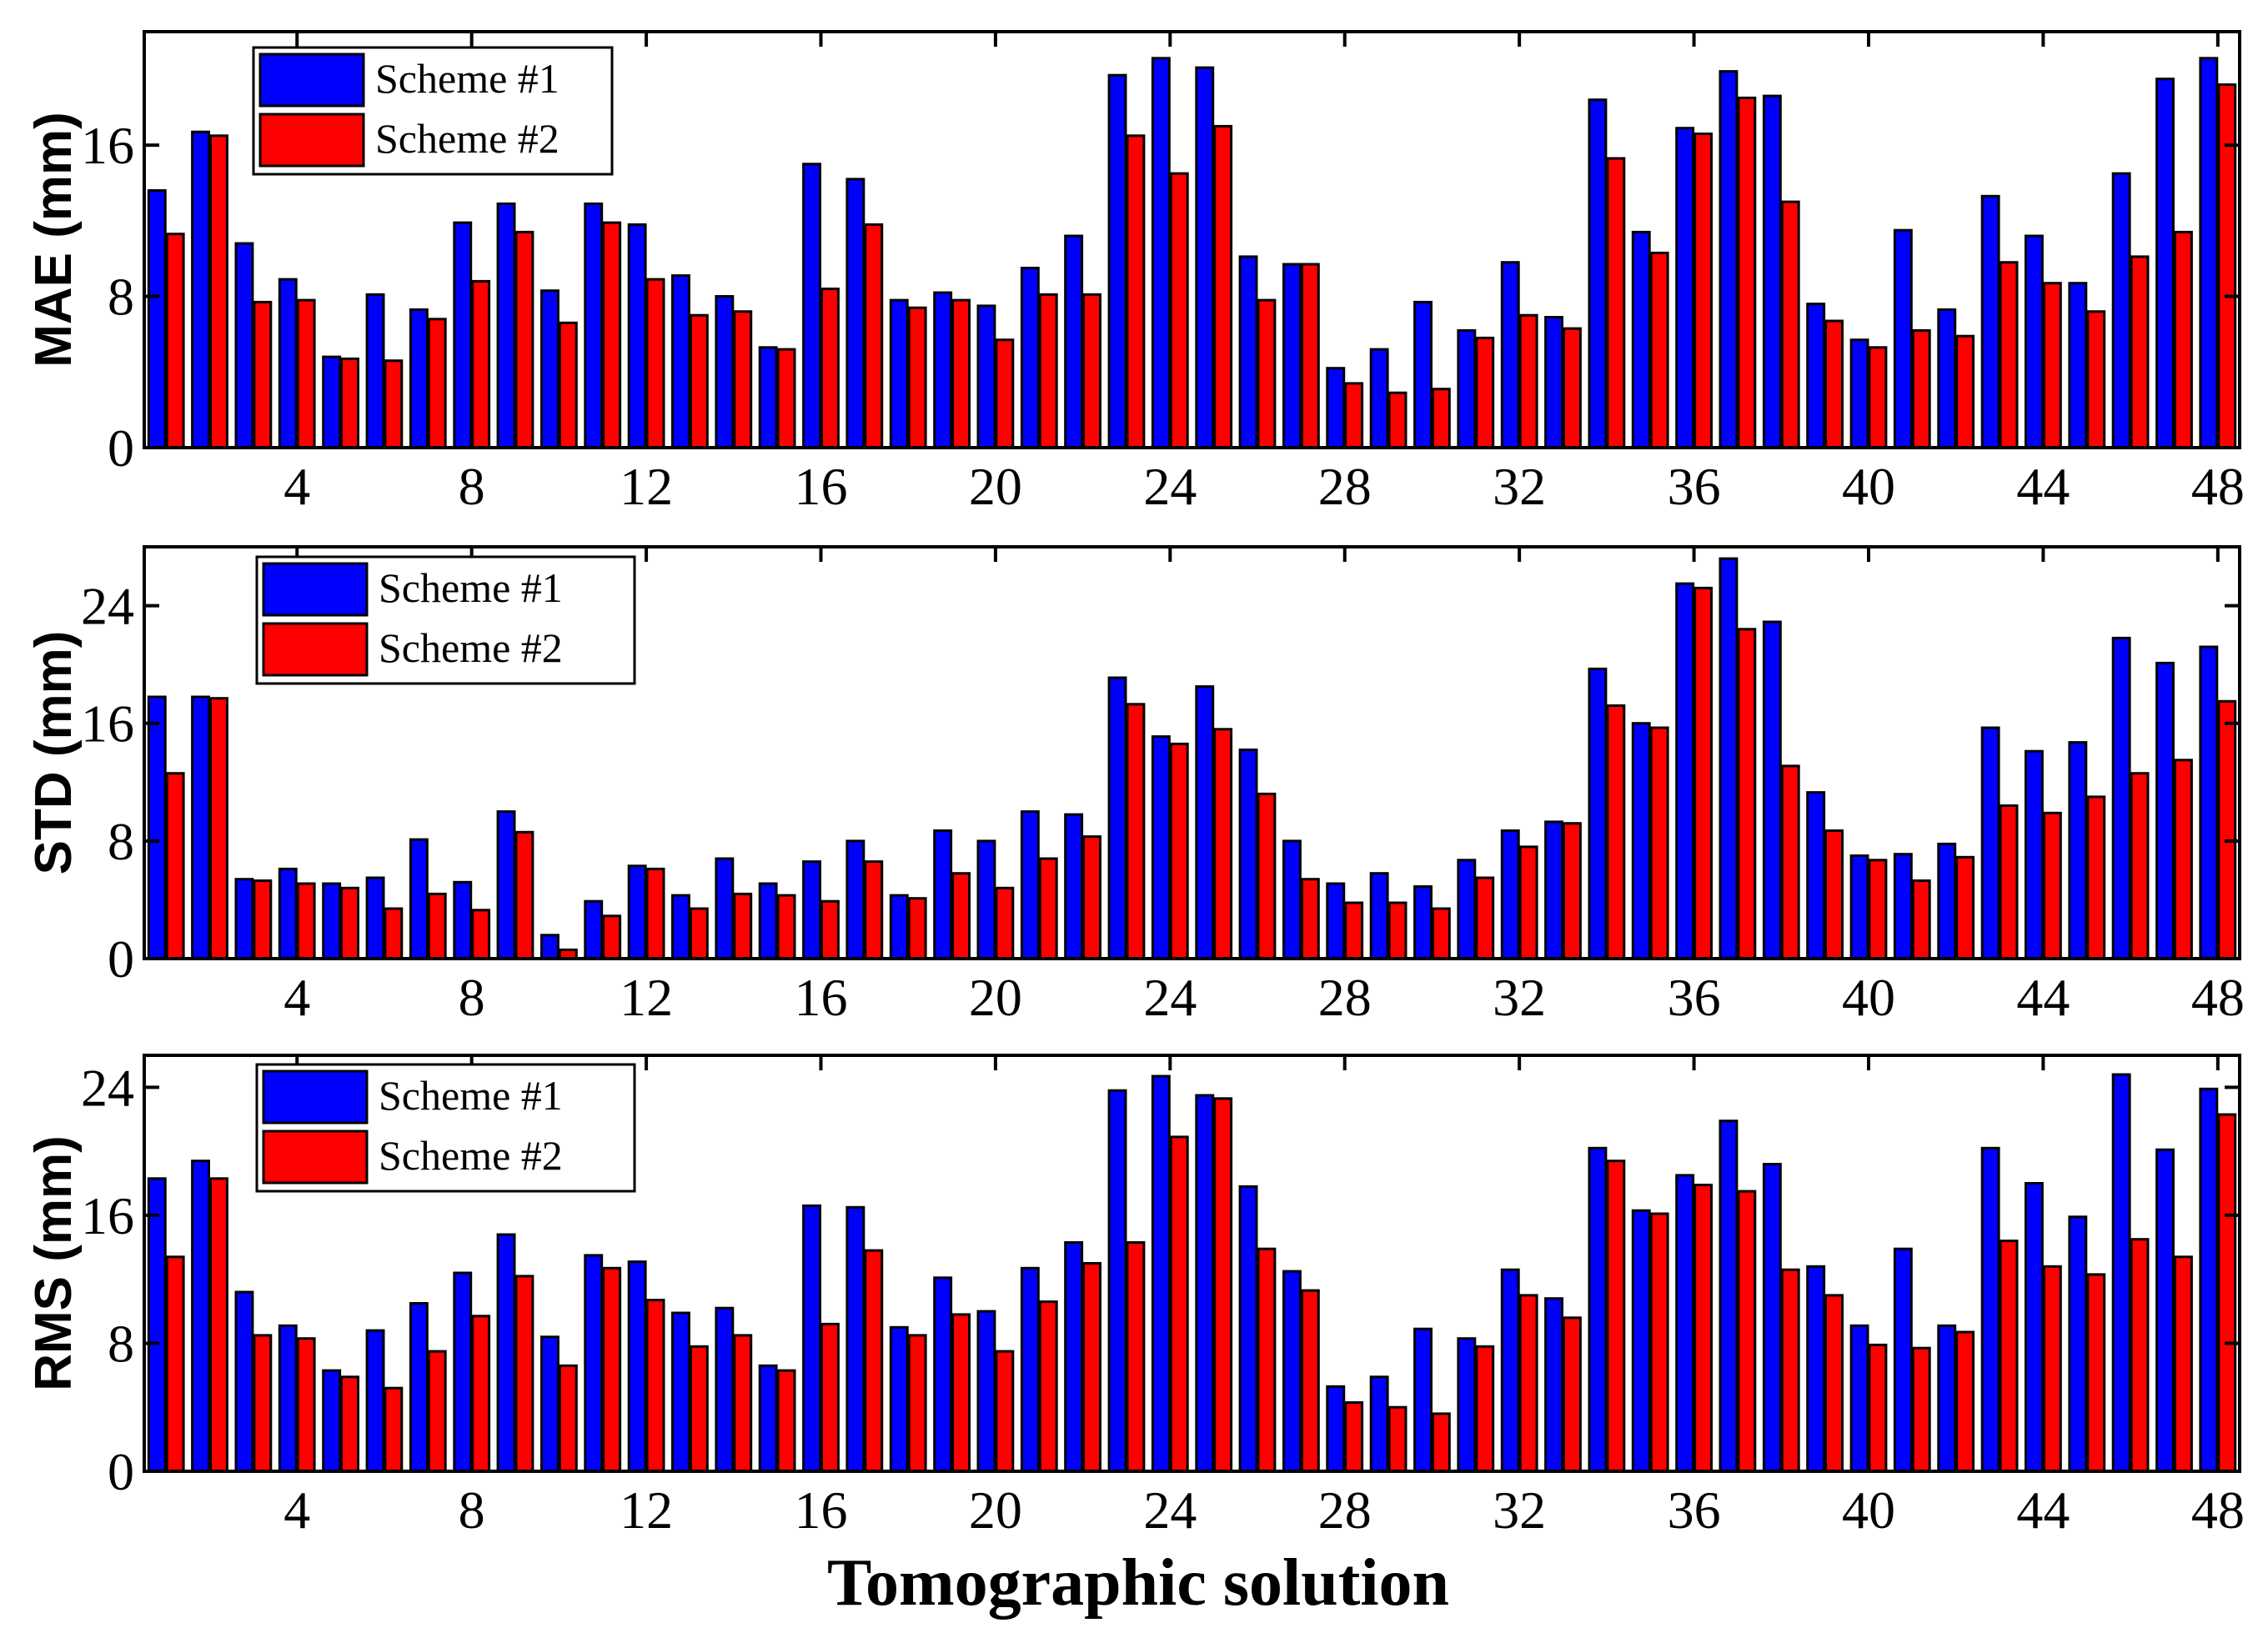  I want to click on bar-series1-x21, so click(1030, 885).